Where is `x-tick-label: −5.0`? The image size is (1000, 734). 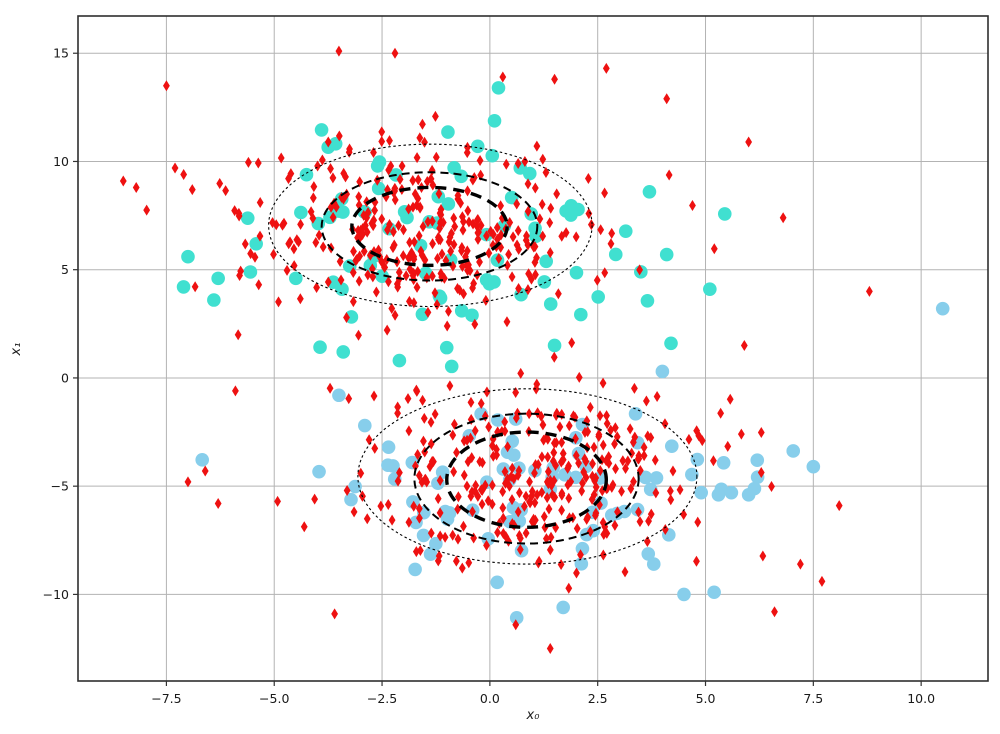 x-tick-label: −5.0 is located at coordinates (274, 698).